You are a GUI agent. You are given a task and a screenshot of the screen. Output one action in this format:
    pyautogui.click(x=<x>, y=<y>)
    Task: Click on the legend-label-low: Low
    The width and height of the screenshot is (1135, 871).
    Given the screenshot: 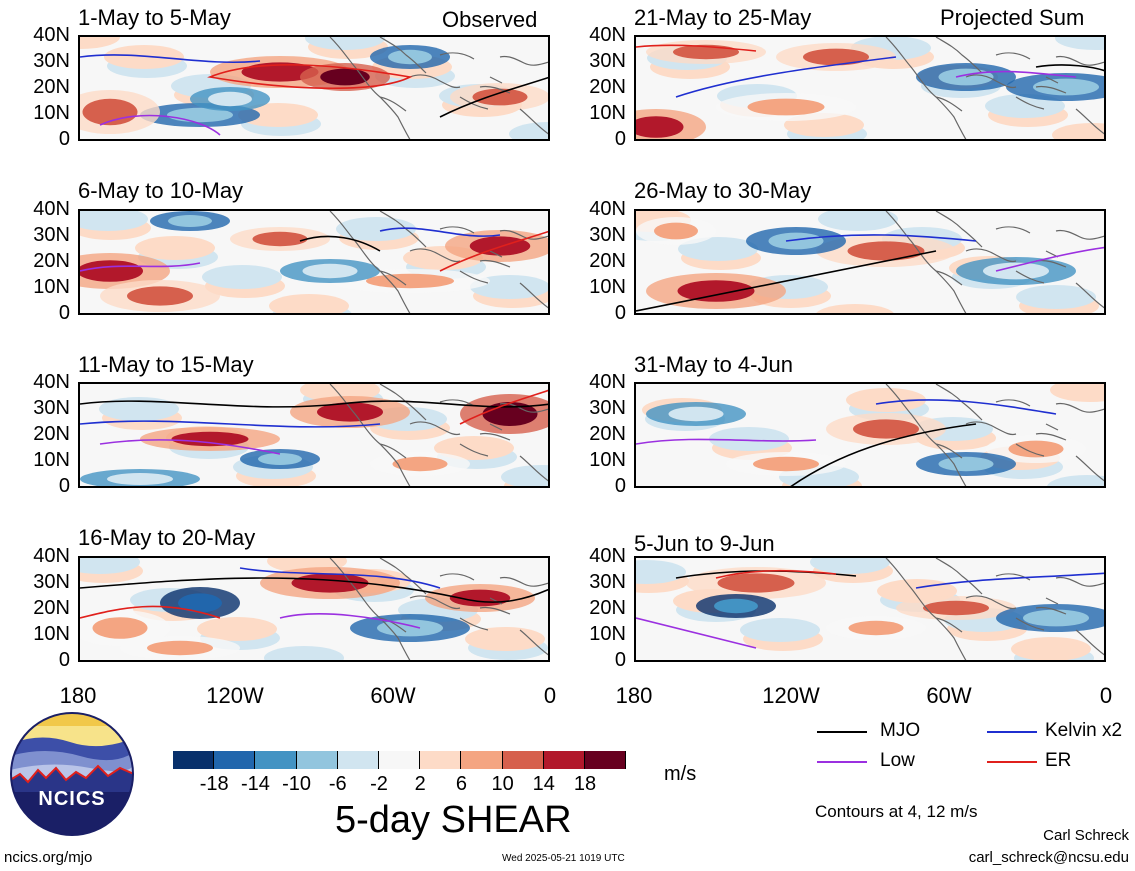 What is the action you would take?
    pyautogui.click(x=897, y=760)
    